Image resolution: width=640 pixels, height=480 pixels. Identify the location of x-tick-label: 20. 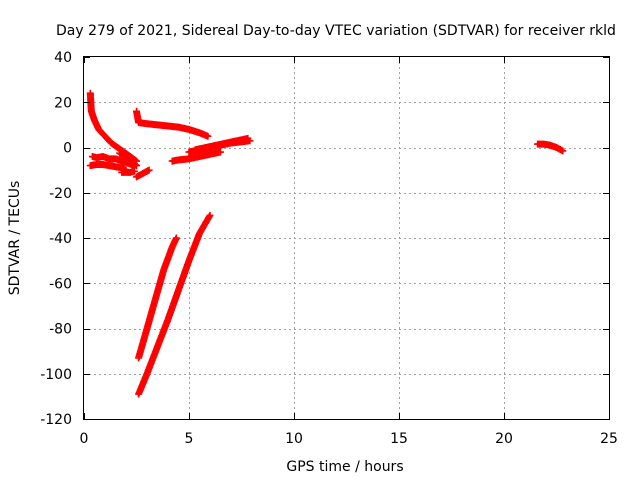
(504, 439).